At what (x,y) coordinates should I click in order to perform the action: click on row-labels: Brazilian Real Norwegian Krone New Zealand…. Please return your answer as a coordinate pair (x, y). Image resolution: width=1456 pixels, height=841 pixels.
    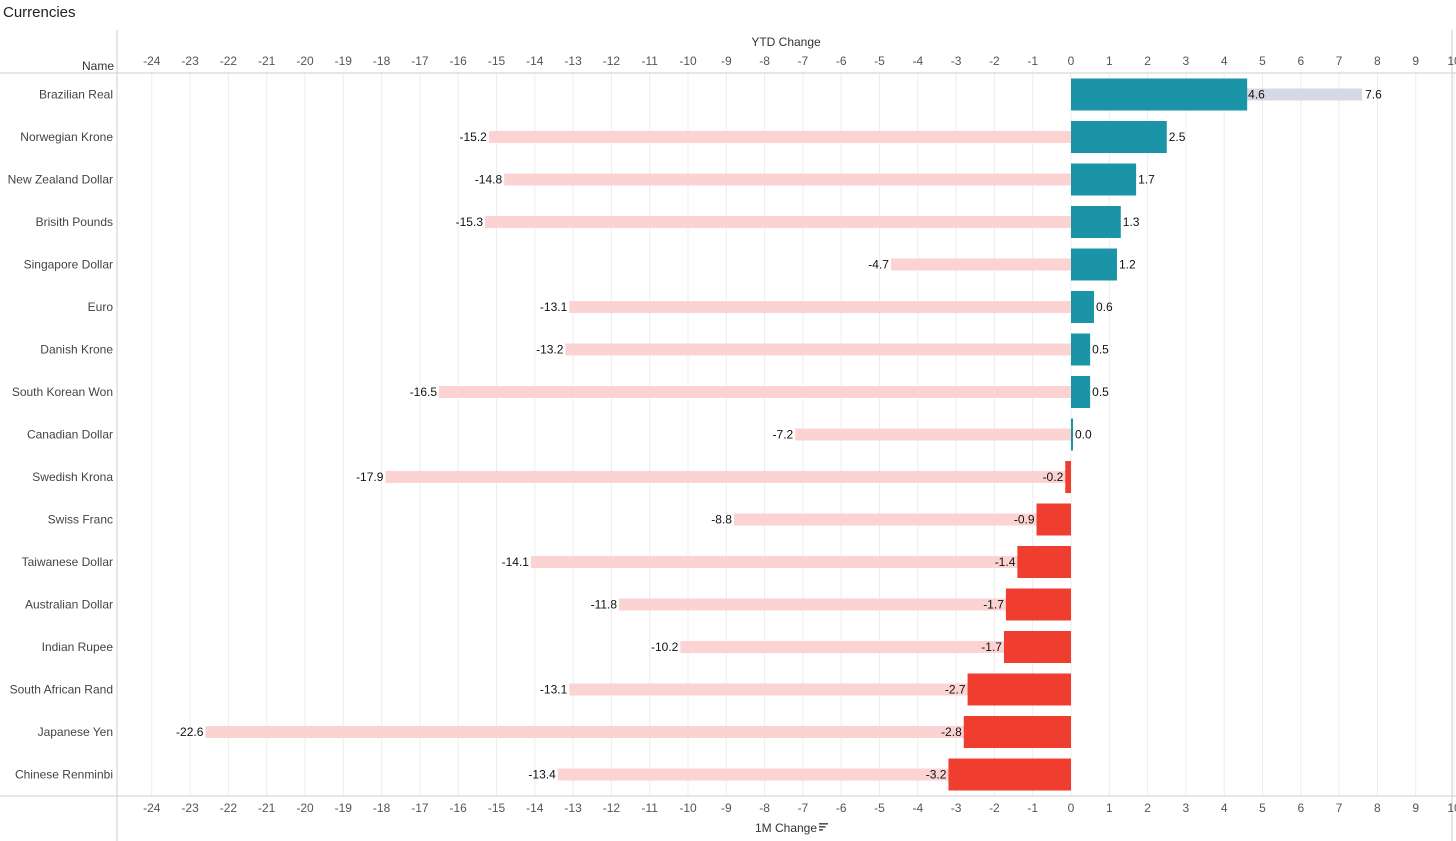
    Looking at the image, I should click on (61, 435).